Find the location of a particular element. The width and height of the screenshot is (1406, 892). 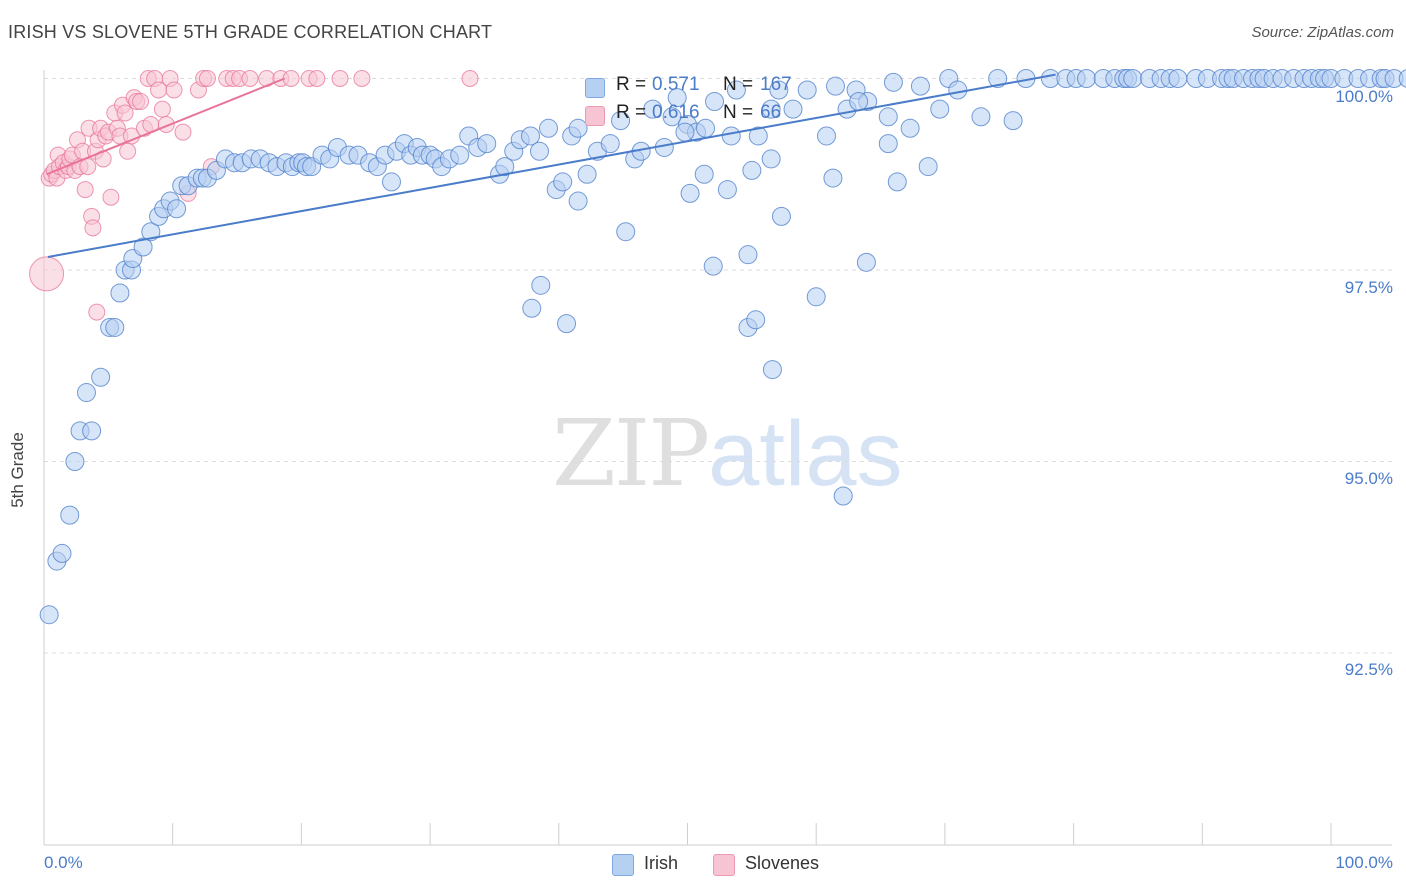

watermark-zip: ZIP is located at coordinates (631, 453).